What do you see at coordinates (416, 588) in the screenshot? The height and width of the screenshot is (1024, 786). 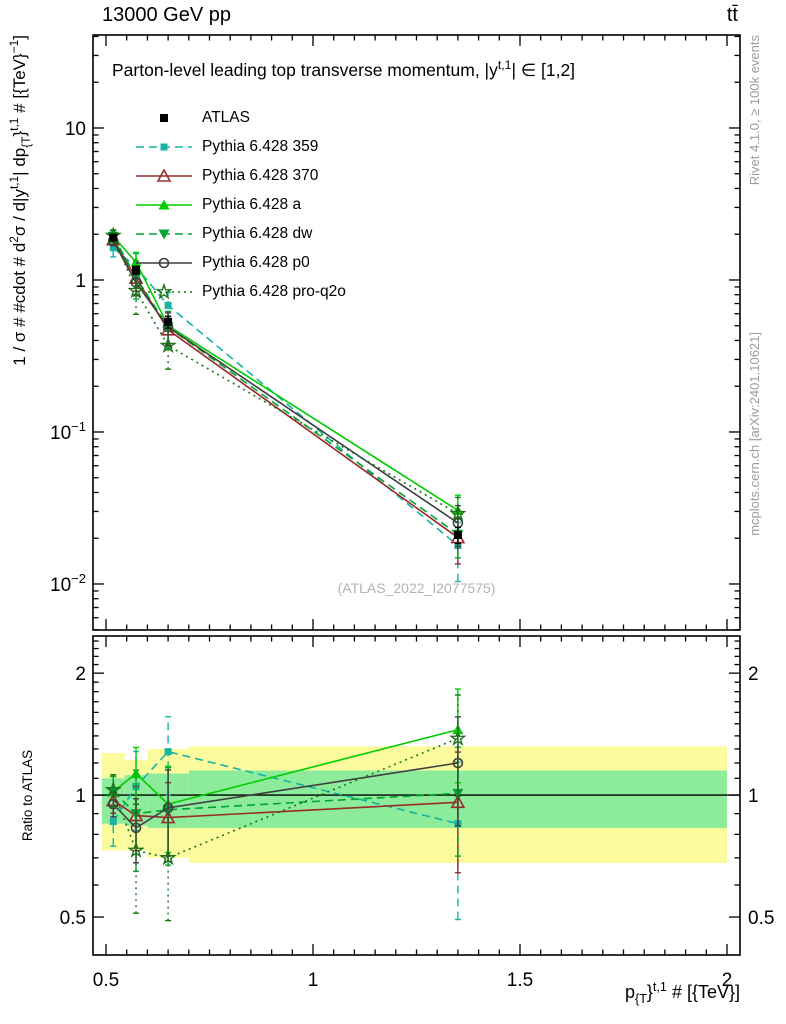 I see `analysis-watermark: (ATLAS_2022_I2077575)` at bounding box center [416, 588].